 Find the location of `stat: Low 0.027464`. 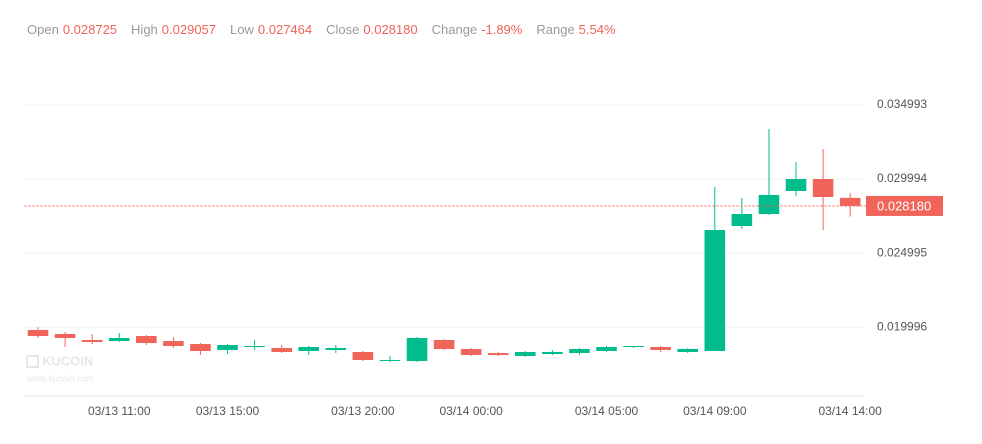

stat: Low 0.027464 is located at coordinates (271, 29).